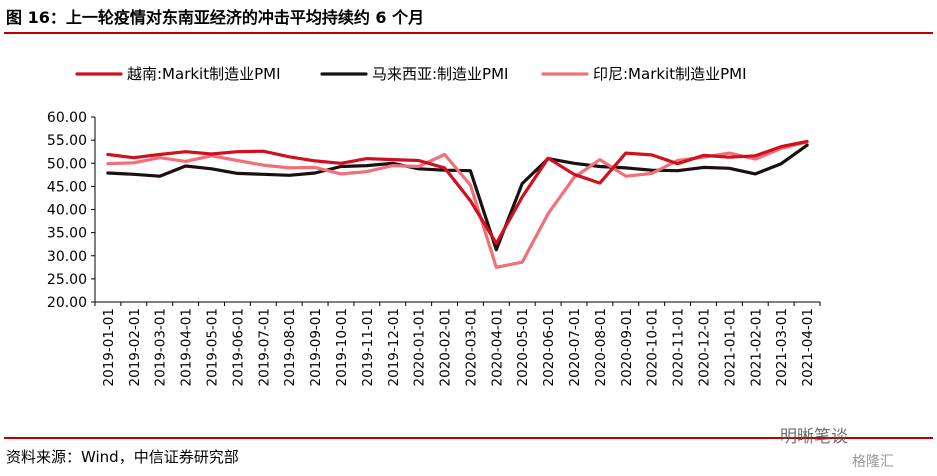 The image size is (937, 476). Describe the element at coordinates (420, 347) in the screenshot. I see `x-tick-label: 2020-01-01` at that location.